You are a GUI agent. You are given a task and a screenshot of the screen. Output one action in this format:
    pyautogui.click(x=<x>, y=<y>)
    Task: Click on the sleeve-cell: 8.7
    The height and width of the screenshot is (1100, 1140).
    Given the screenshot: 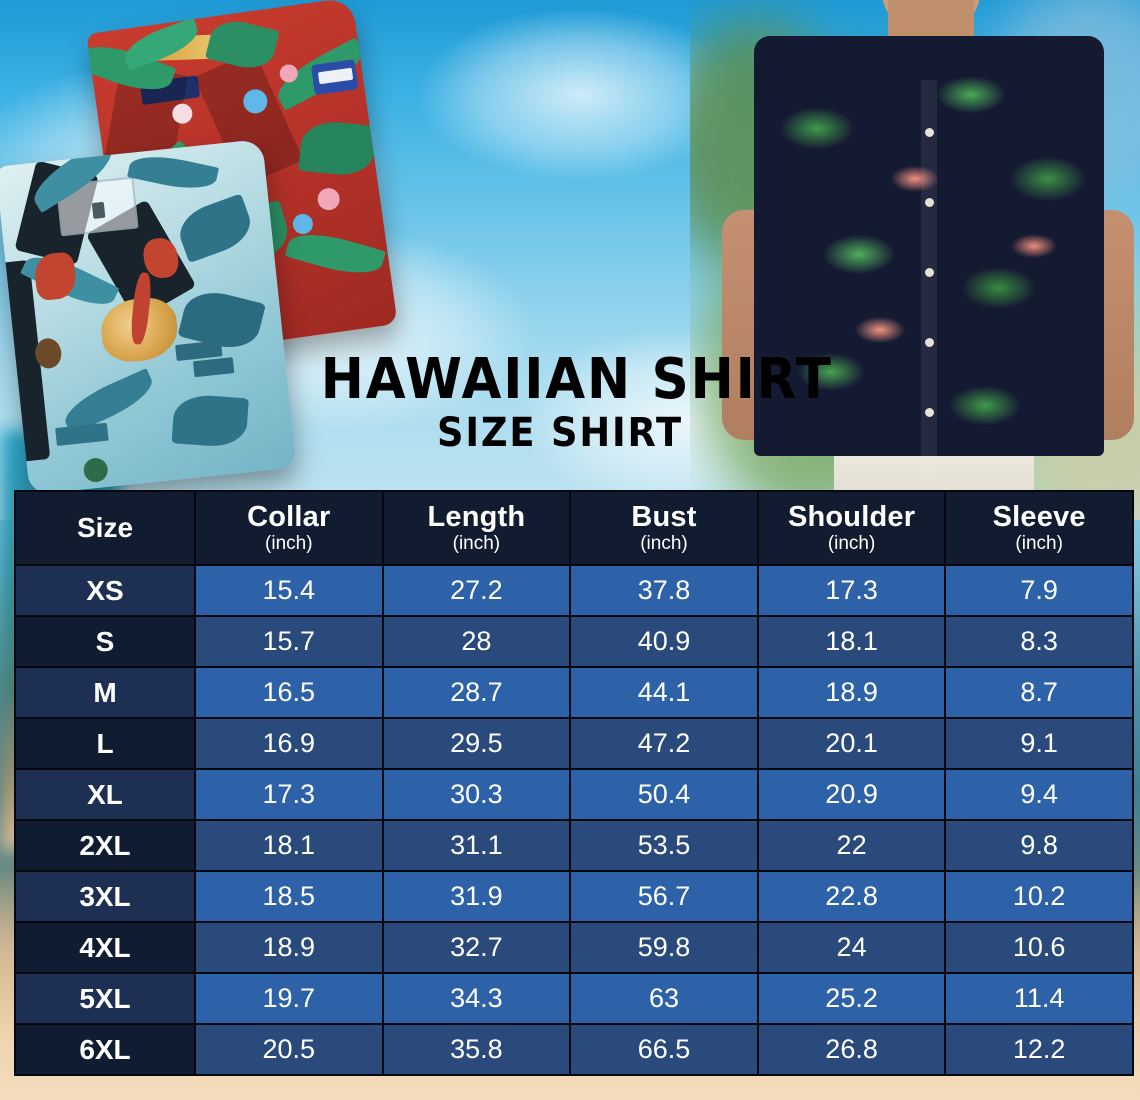 What is the action you would take?
    pyautogui.click(x=1039, y=692)
    